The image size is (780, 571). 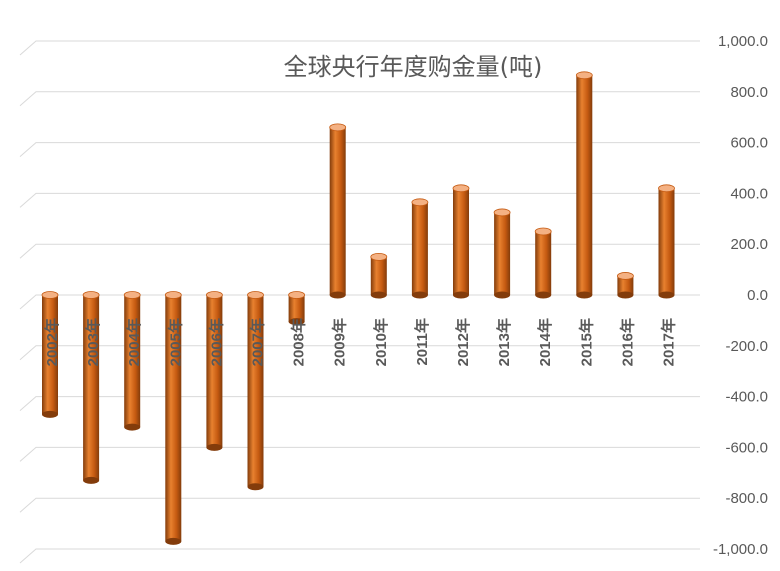 What do you see at coordinates (749, 92) in the screenshot?
I see `y-tick-label: 800.0` at bounding box center [749, 92].